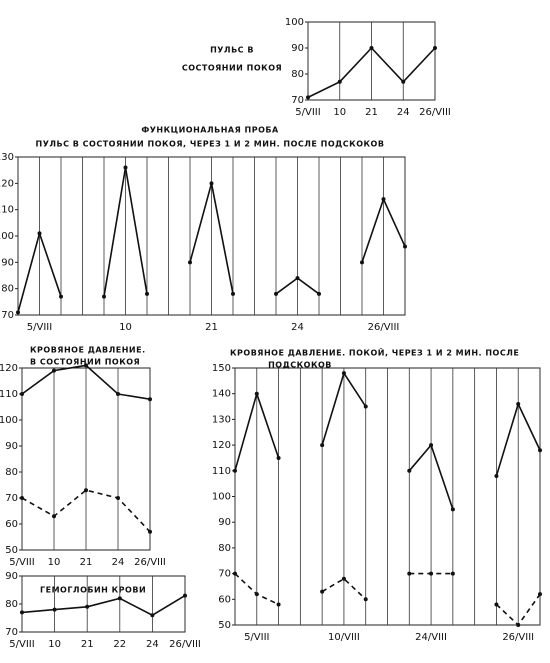 The image size is (550, 663). Describe the element at coordinates (300, 365) in the screenshot. I see `chart-title: ПОДСКОКОВ` at that location.